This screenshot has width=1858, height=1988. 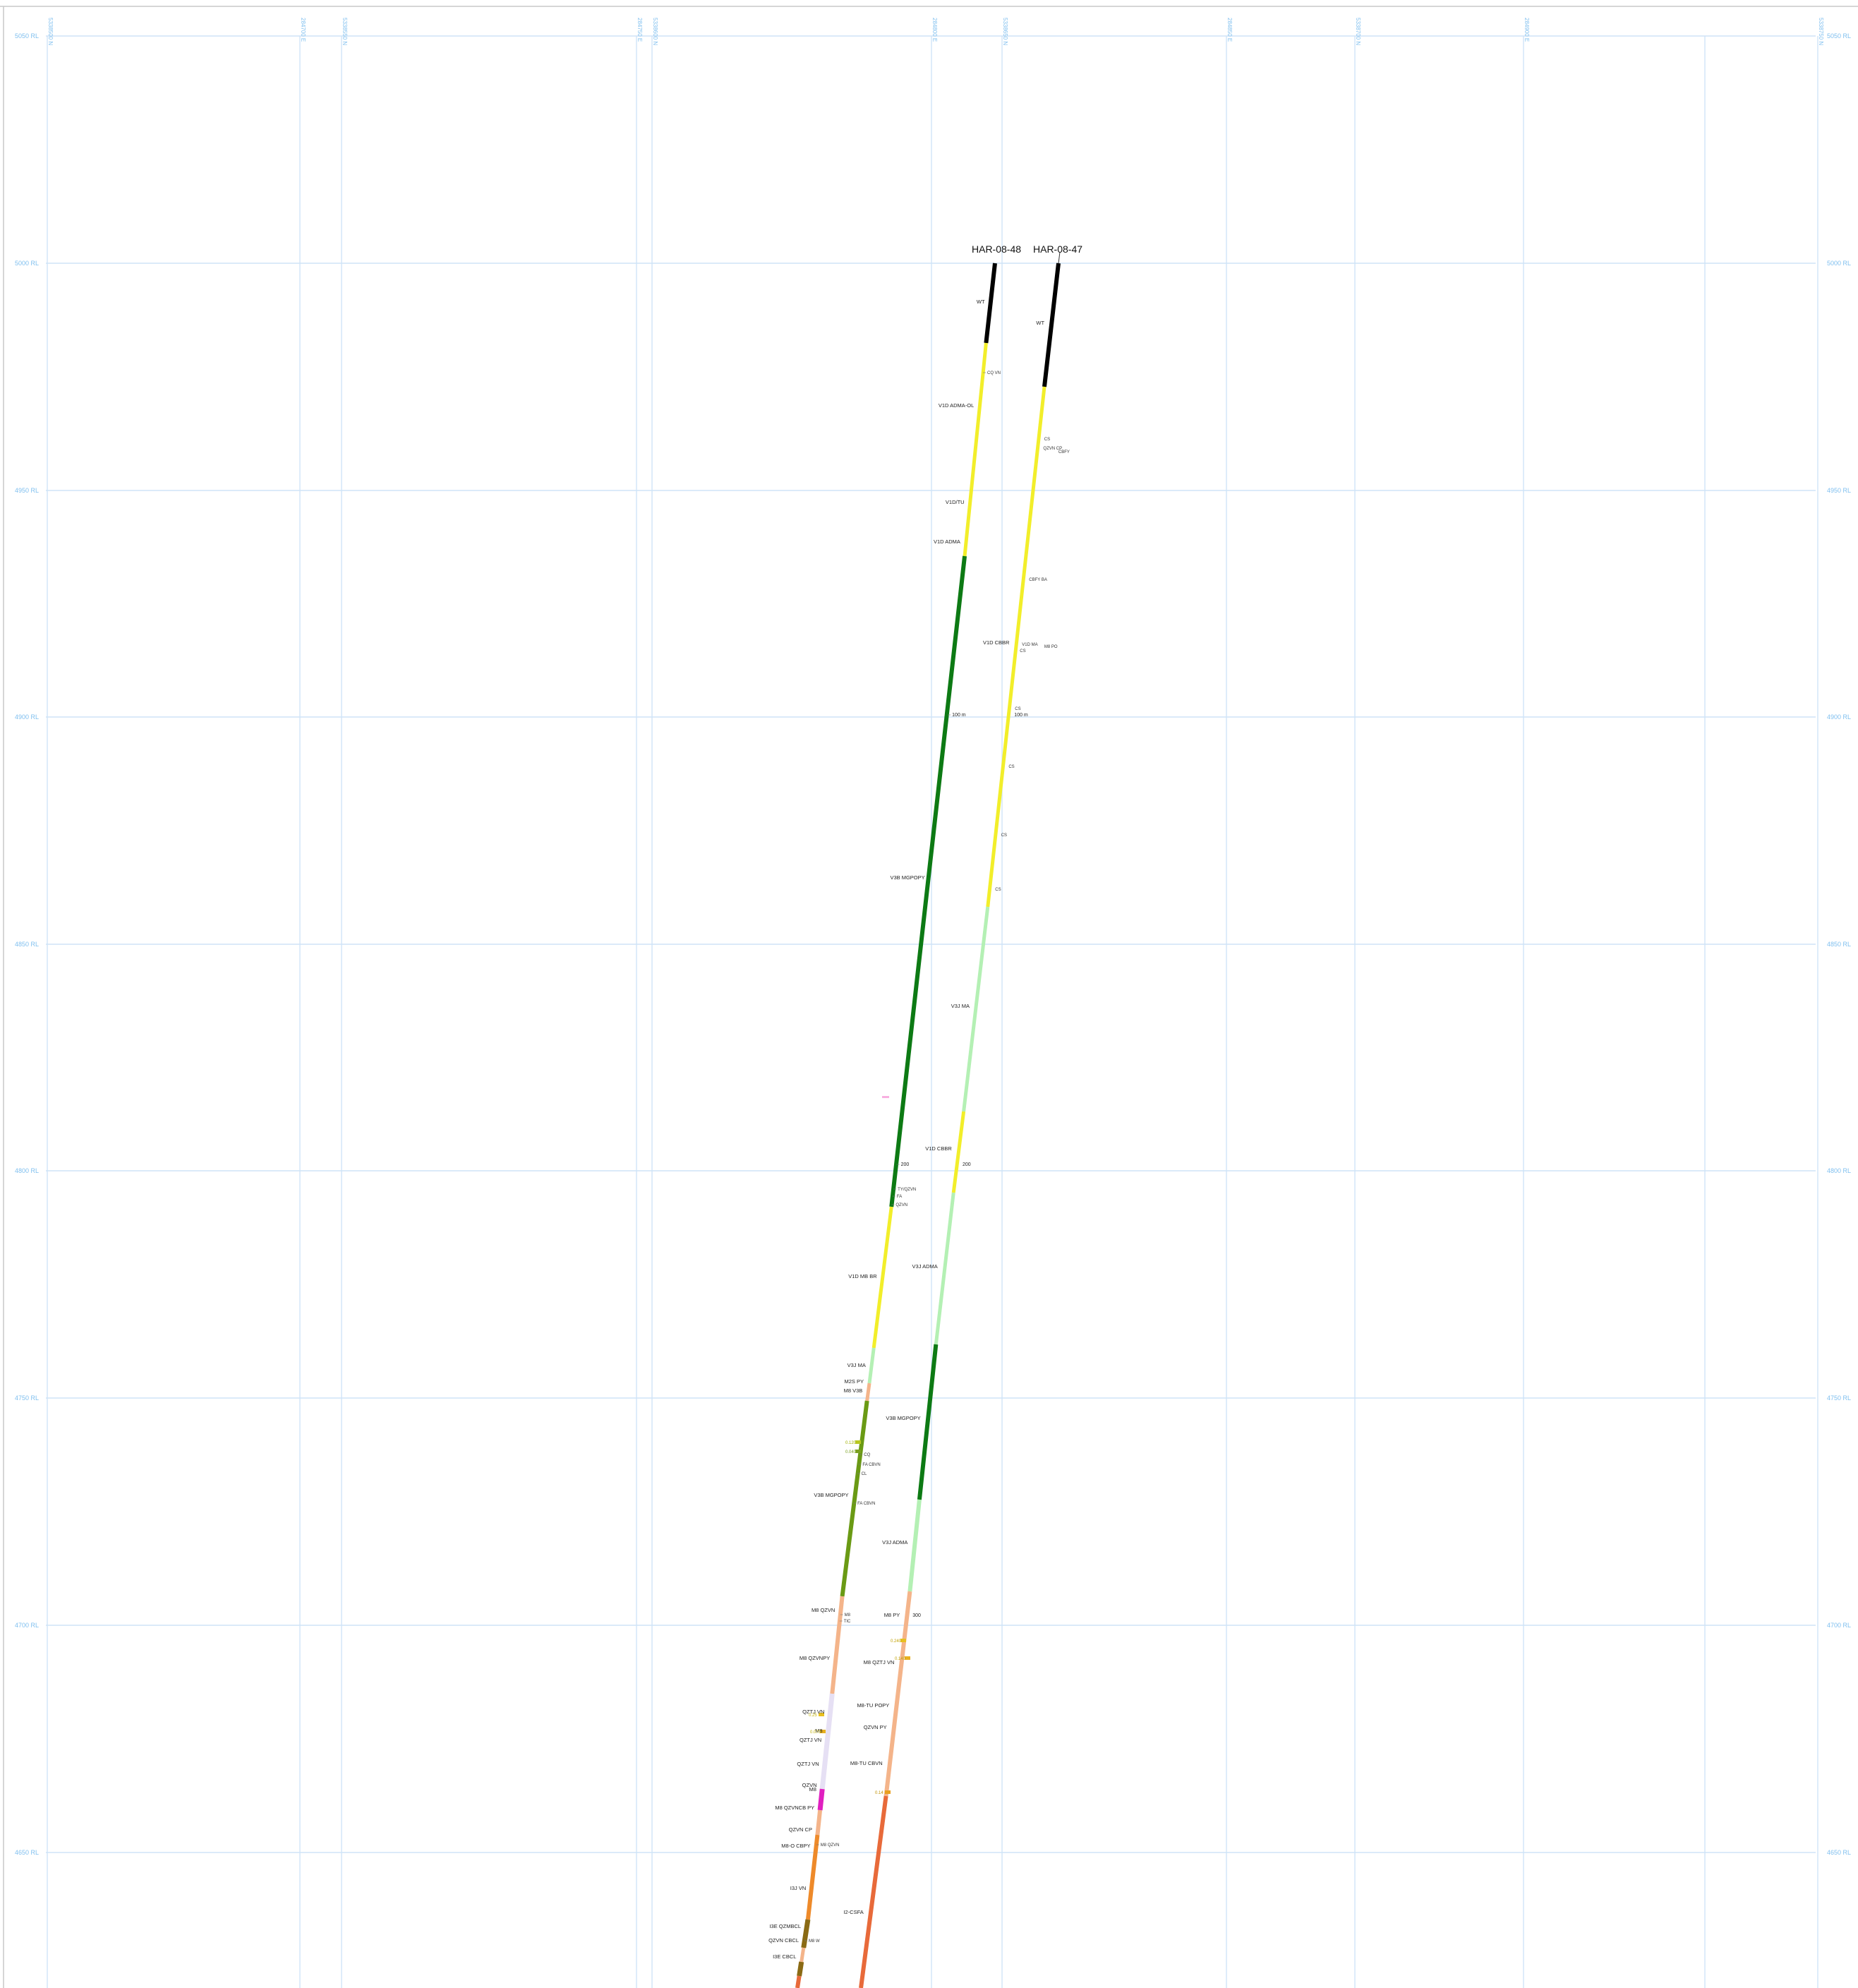 What do you see at coordinates (27, 1398) in the screenshot?
I see `rl-label-left: 4750 RL` at bounding box center [27, 1398].